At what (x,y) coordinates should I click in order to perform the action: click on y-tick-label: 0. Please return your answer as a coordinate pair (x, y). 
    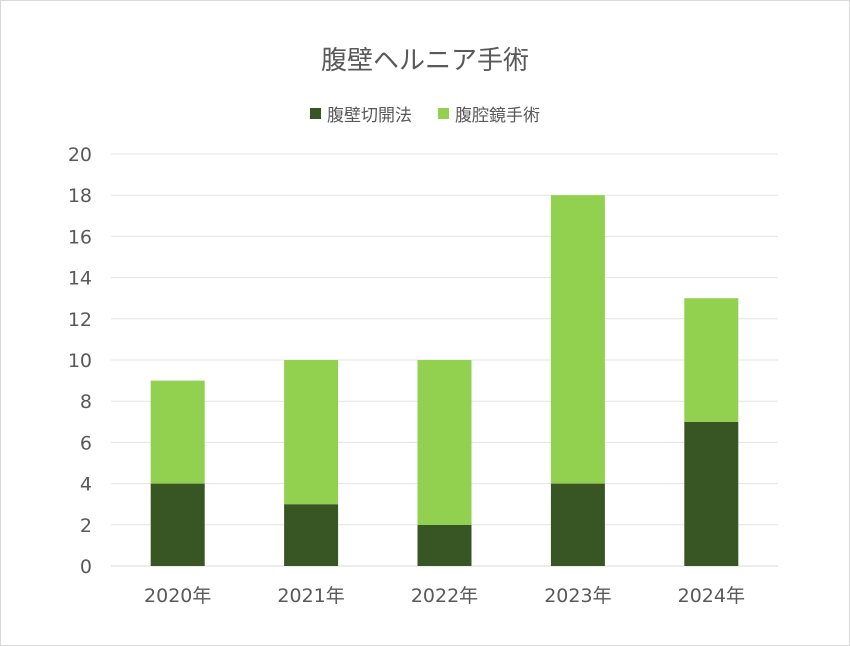
    Looking at the image, I should click on (86, 567).